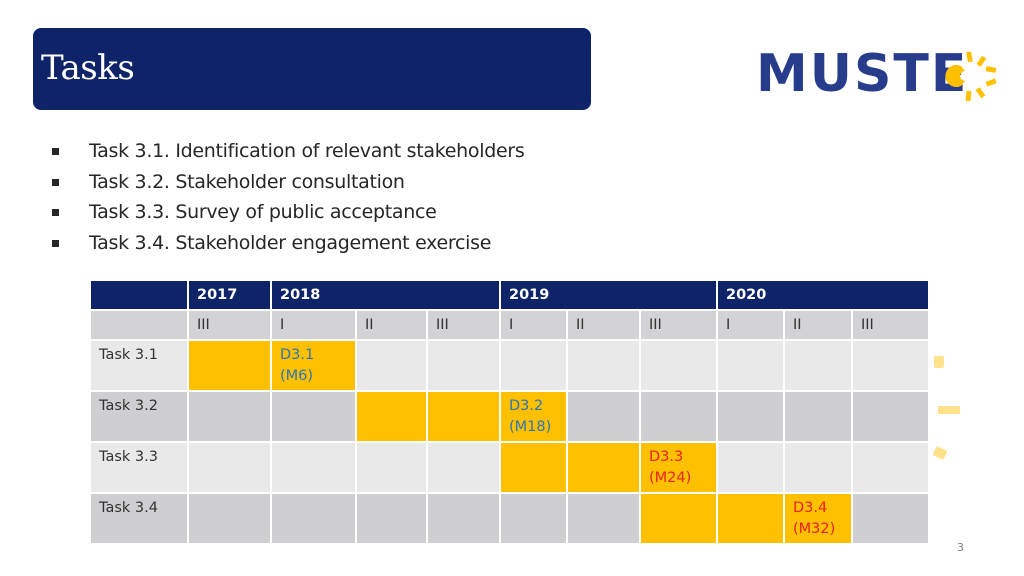  What do you see at coordinates (533, 416) in the screenshot?
I see `gantt-cell-active: D3.2 (M18)` at bounding box center [533, 416].